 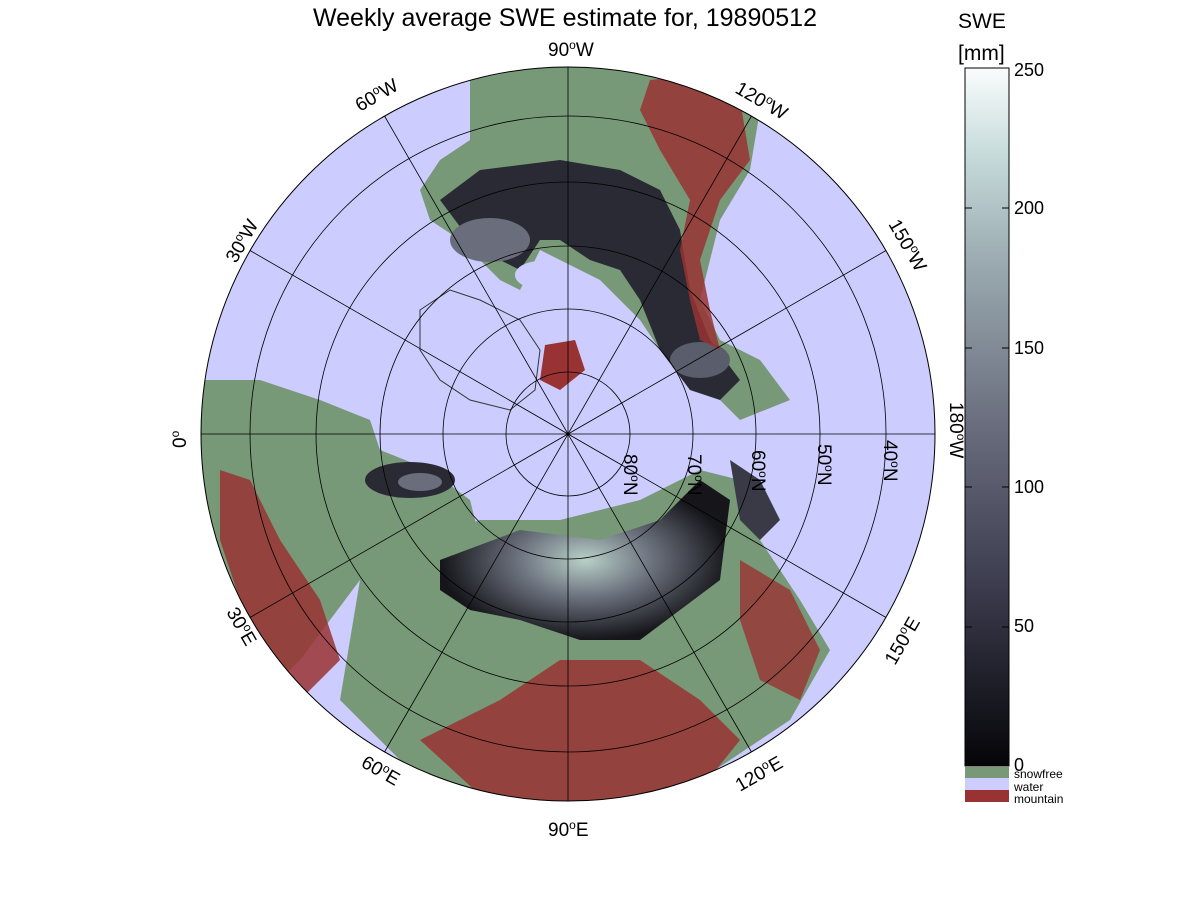 What do you see at coordinates (420, 482) in the screenshot?
I see `swe-scandinavia-core` at bounding box center [420, 482].